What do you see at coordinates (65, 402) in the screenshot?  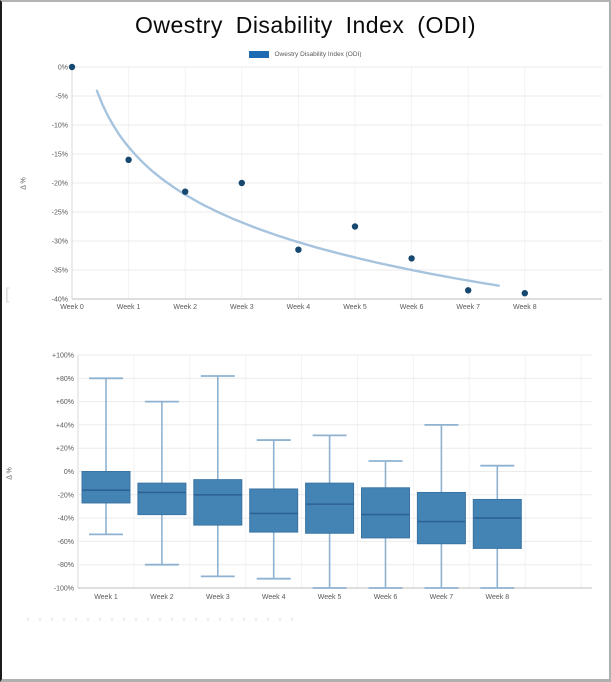 I see `y-tick-label: +60%` at bounding box center [65, 402].